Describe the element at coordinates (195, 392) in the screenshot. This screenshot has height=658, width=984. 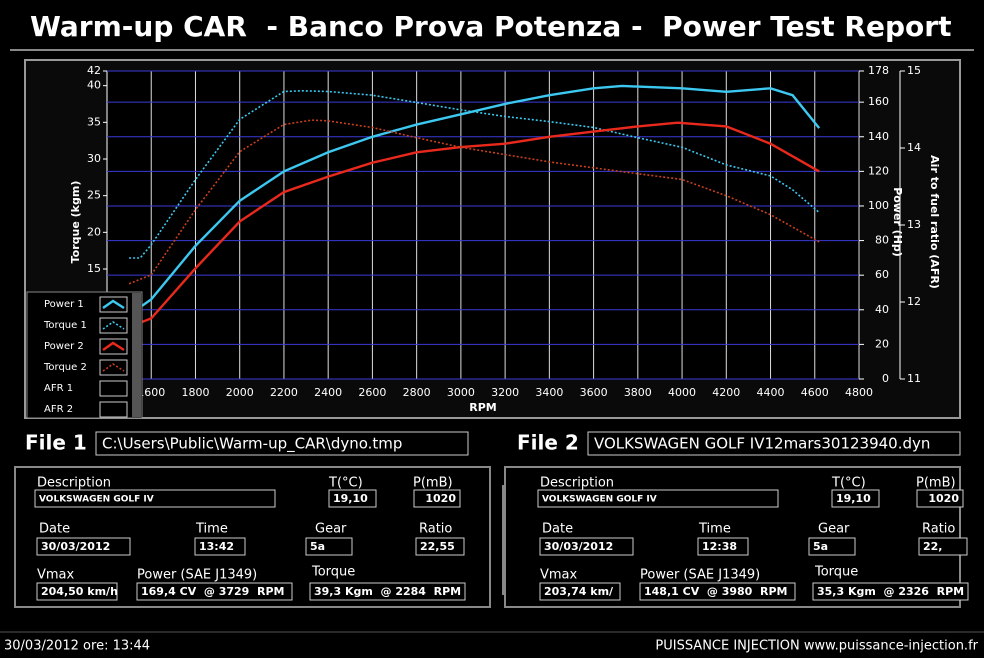
I see `x-tick-label: 1800` at that location.